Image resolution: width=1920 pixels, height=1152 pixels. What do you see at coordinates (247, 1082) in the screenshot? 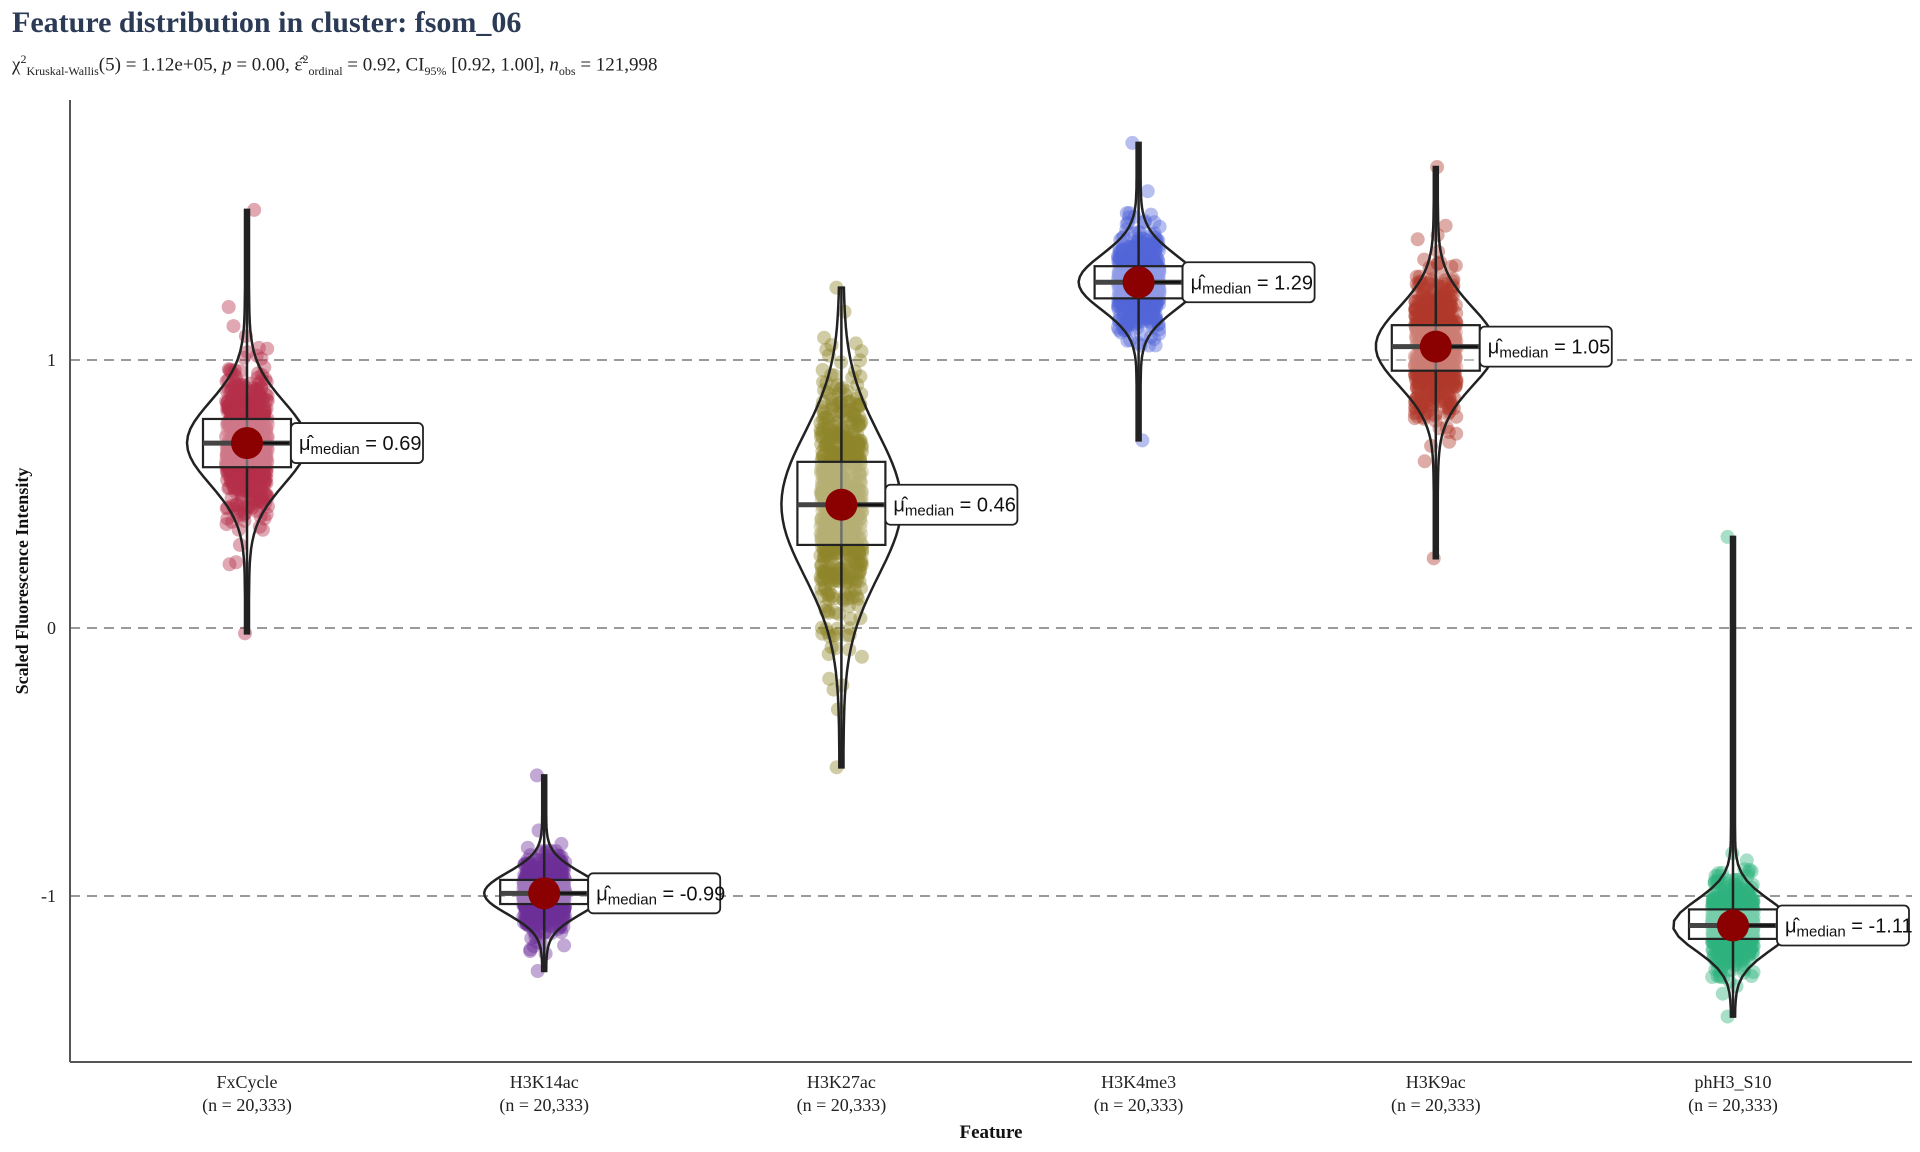
I see `x-tick-label: FxCycle` at bounding box center [247, 1082].